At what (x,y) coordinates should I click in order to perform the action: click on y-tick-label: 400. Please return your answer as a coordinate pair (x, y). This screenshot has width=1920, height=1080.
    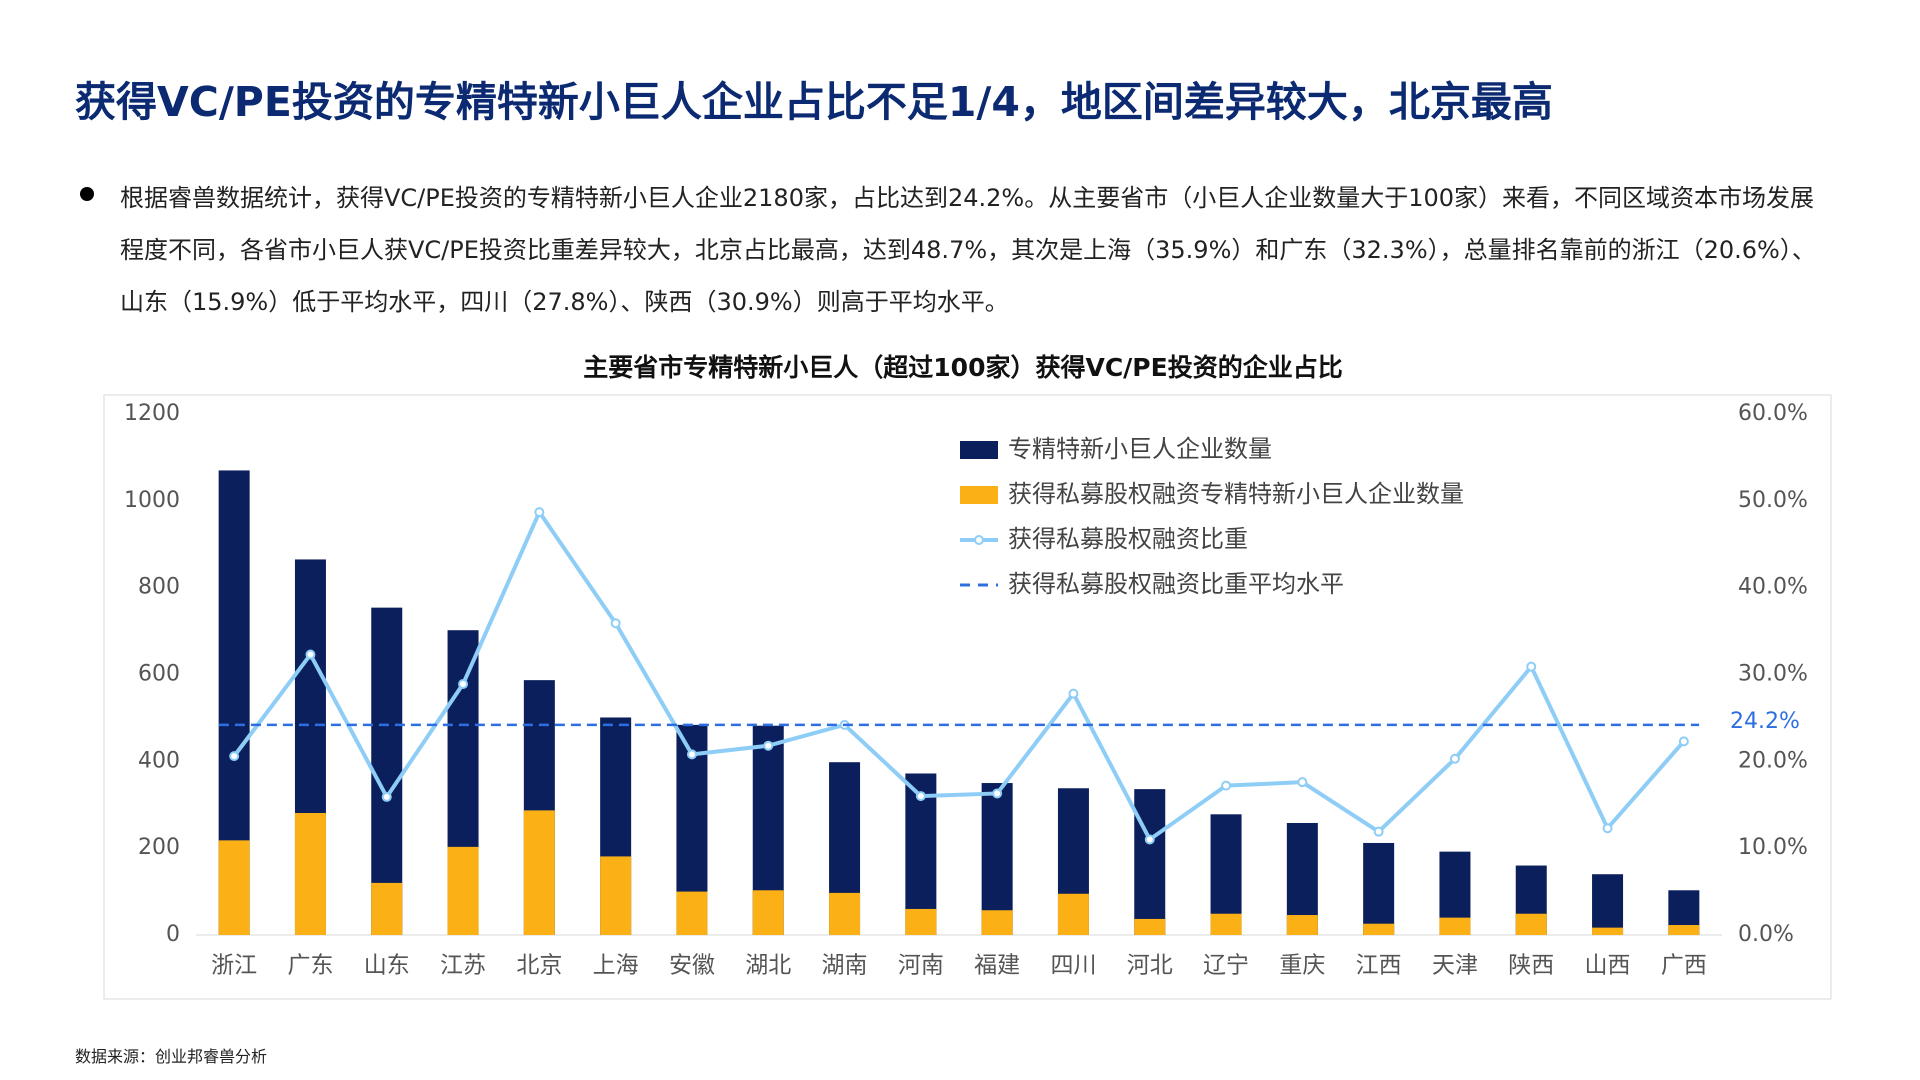
    Looking at the image, I should click on (159, 760).